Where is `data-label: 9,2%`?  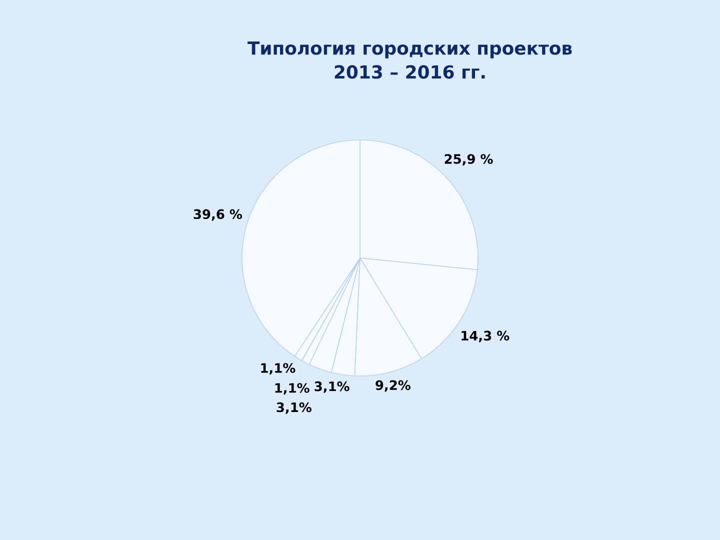 data-label: 9,2% is located at coordinates (393, 386).